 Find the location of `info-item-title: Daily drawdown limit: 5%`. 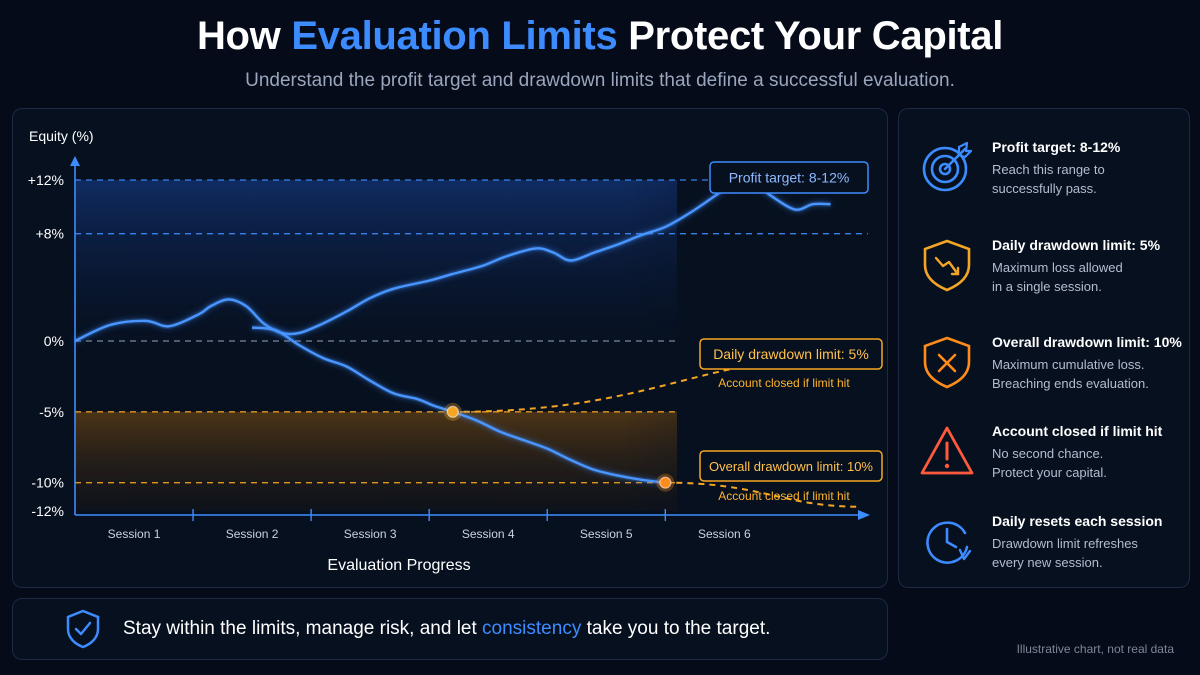

info-item-title: Daily drawdown limit: 5% is located at coordinates (1076, 245).